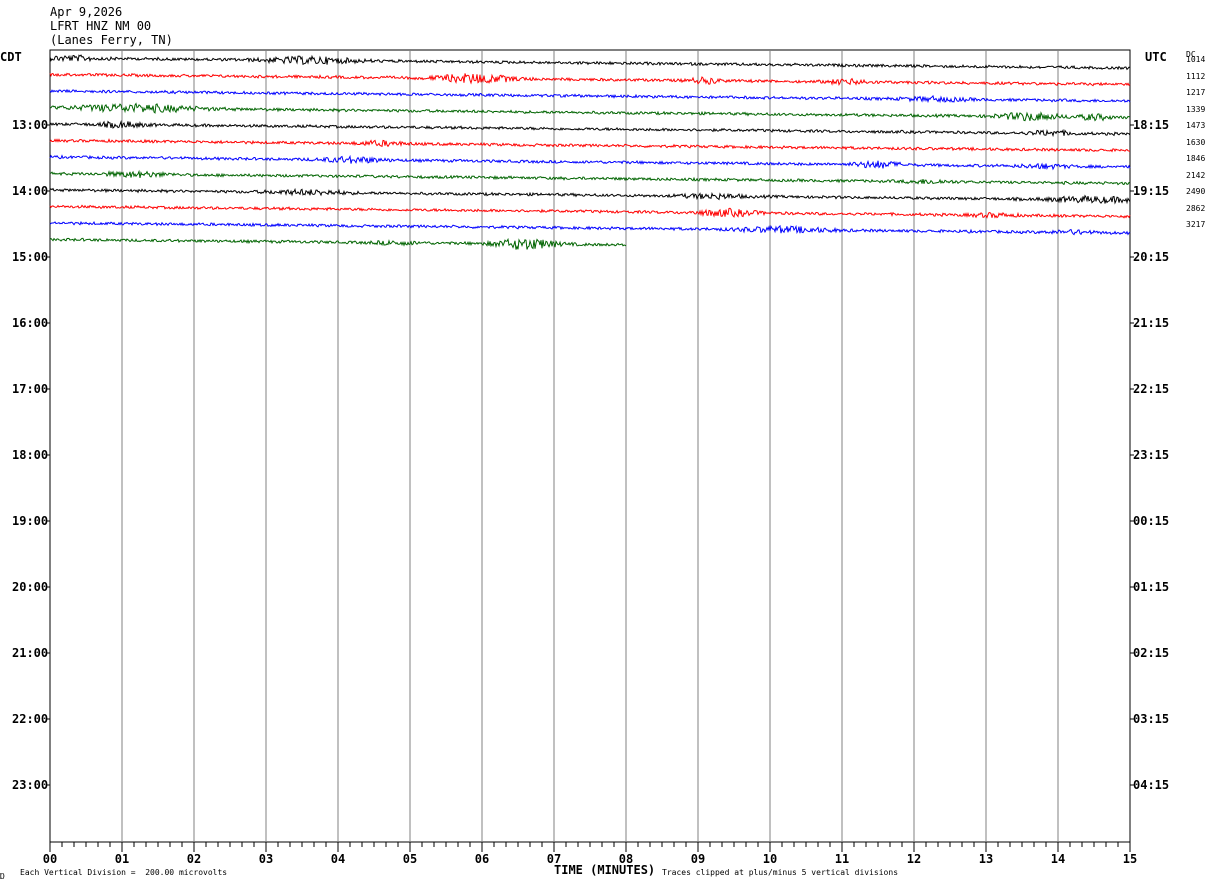 Image resolution: width=1210 pixels, height=886 pixels. Describe the element at coordinates (111, 40) in the screenshot. I see `station-location: (Lanes Ferry, TN)` at that location.